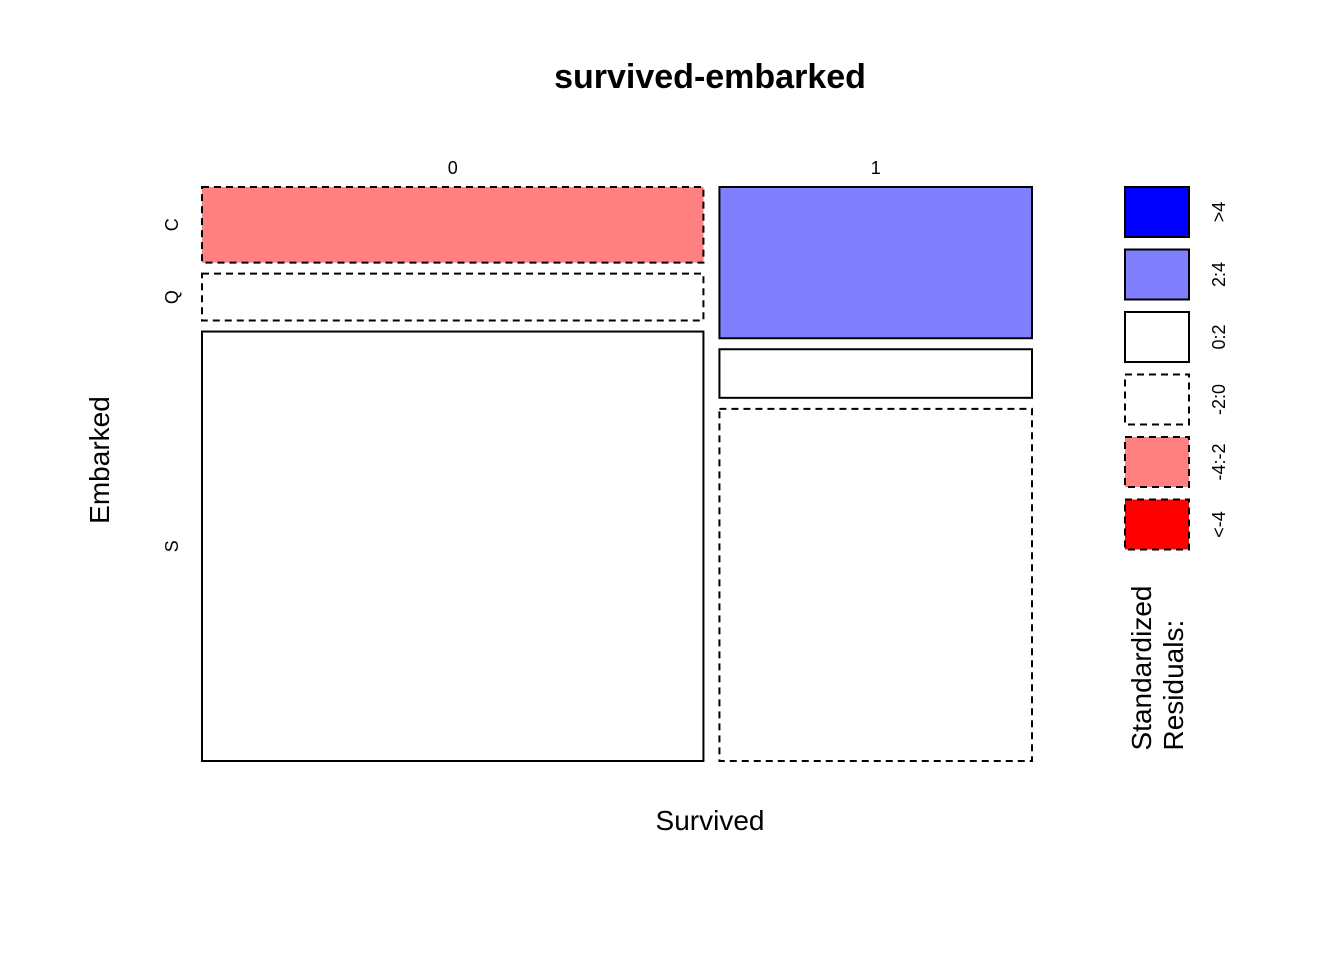 The height and width of the screenshot is (960, 1344). I want to click on x-level-label: 1, so click(876, 168).